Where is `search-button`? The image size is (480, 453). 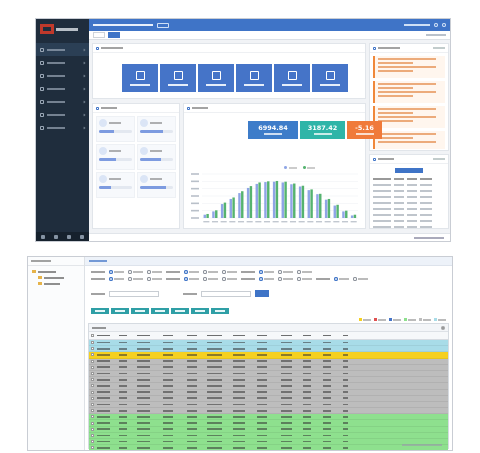
search-button is located at coordinates (262, 293).